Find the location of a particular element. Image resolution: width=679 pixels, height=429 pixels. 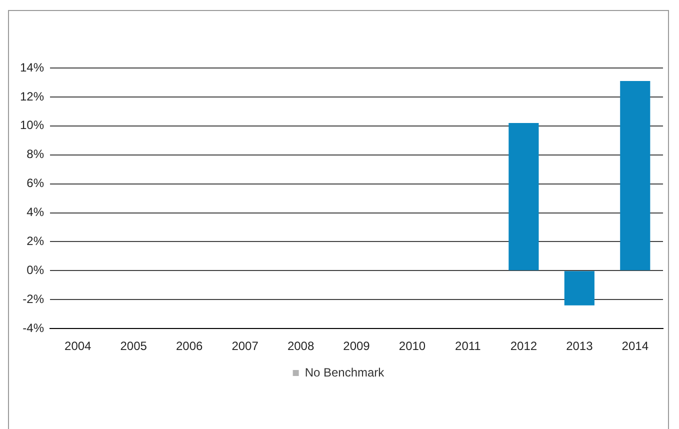

x-tick-label: 2010 is located at coordinates (412, 346).